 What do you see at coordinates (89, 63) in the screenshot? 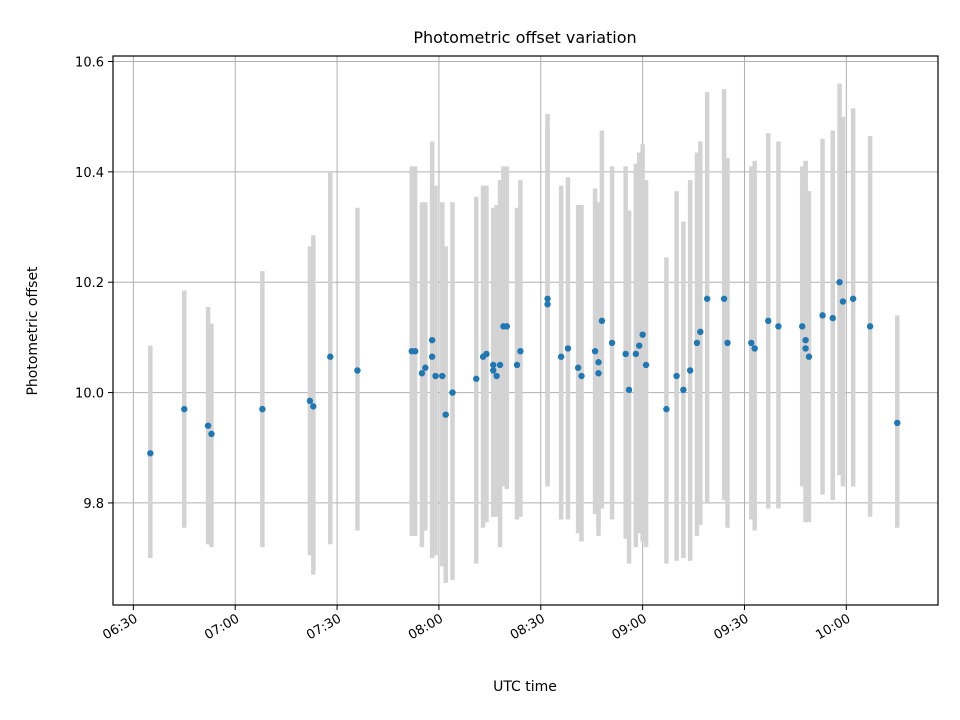
I see `y-tick-label: 10.6` at bounding box center [89, 63].